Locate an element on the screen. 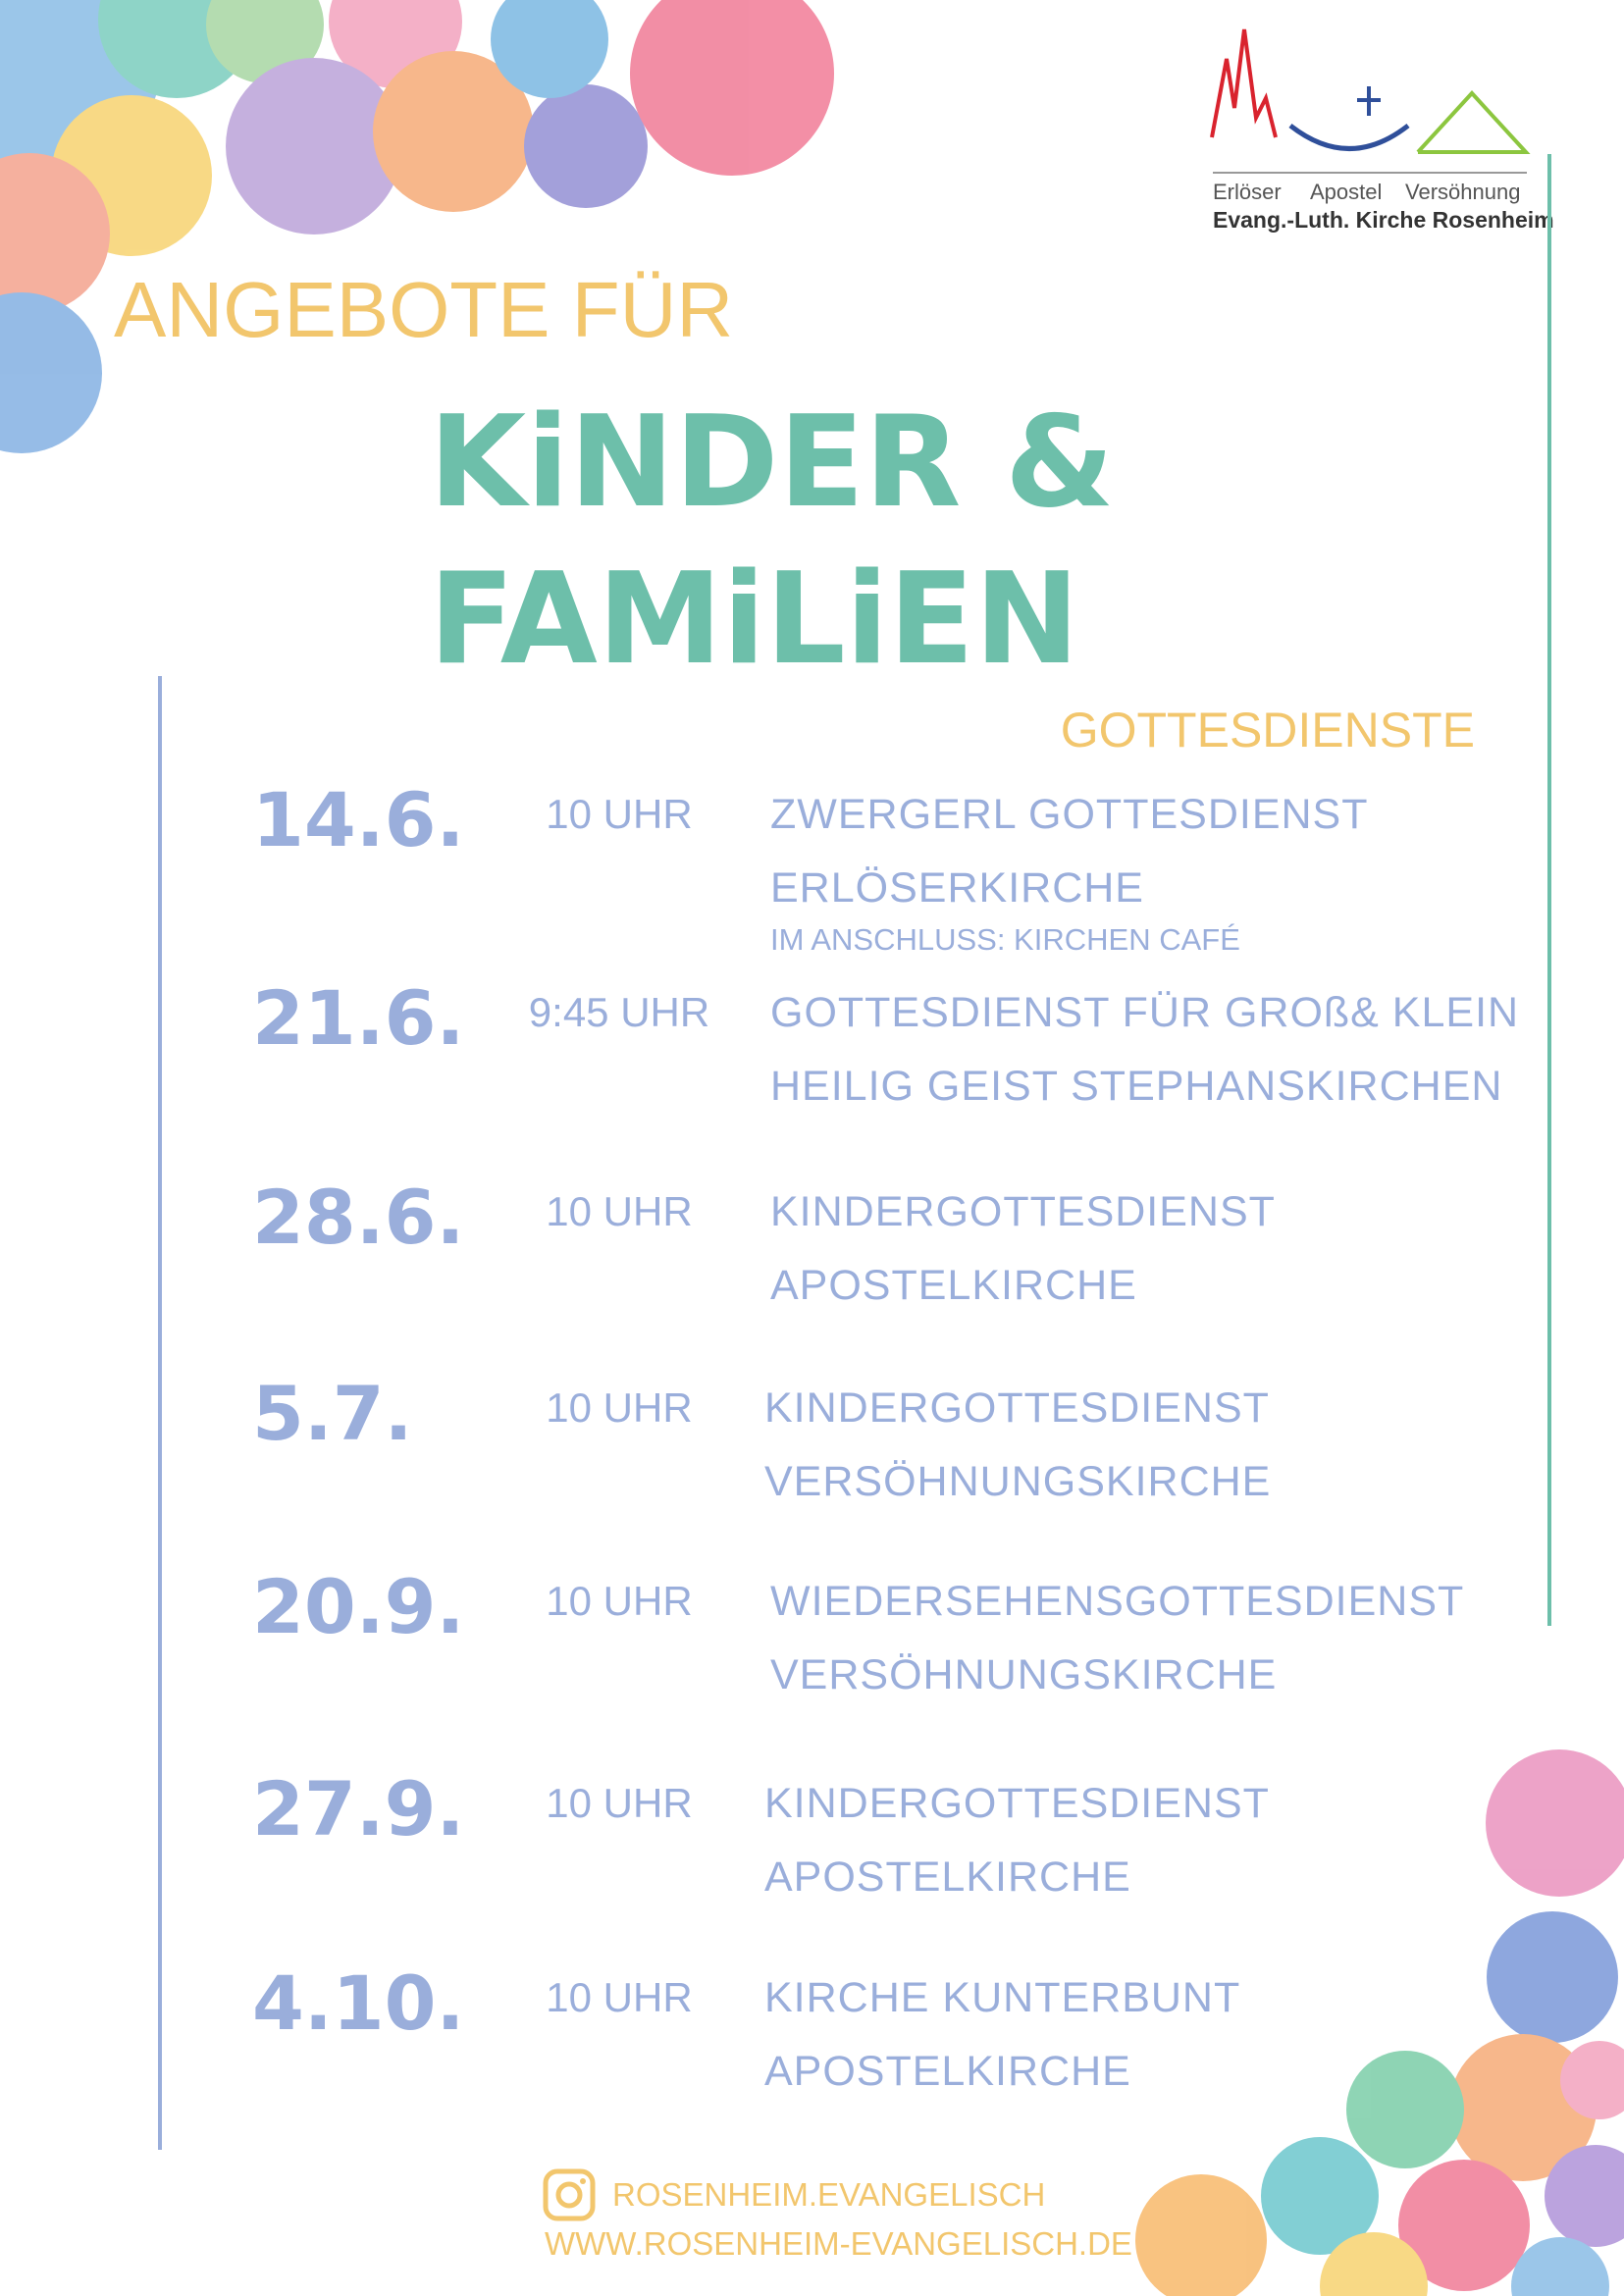  instagram-icon is located at coordinates (569, 2194).